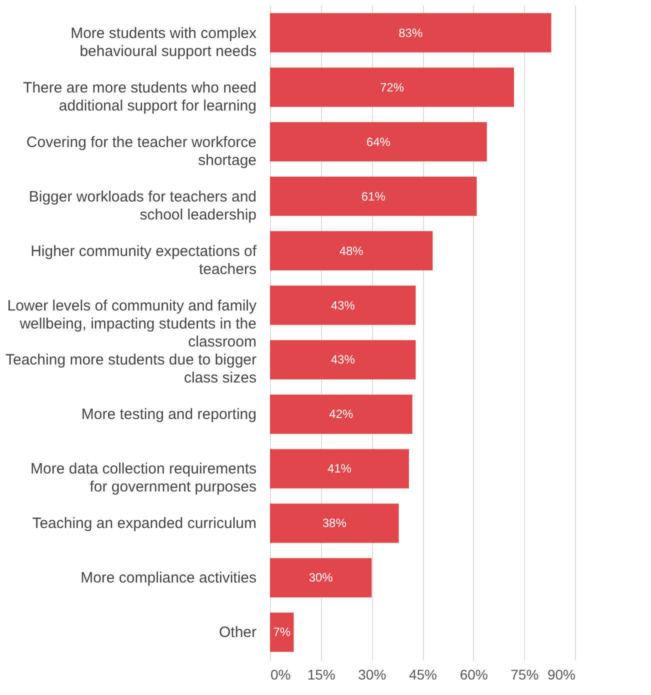 This screenshot has width=651, height=695. What do you see at coordinates (142, 206) in the screenshot?
I see `y-tick-label: Bigger workloads for teachers and school leadership` at bounding box center [142, 206].